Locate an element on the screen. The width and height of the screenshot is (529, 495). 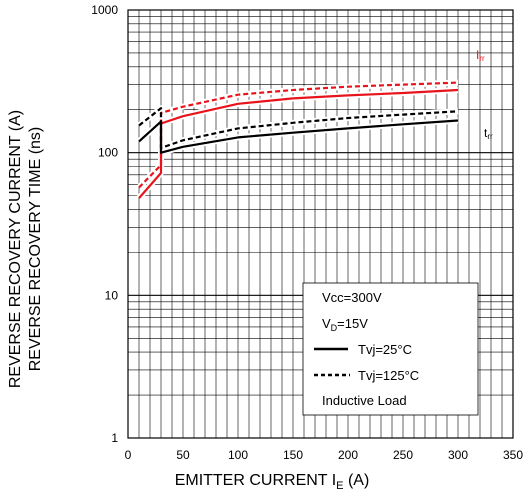
x-axis-label: EMITTER CURRENT IE (A) is located at coordinates (272, 482).